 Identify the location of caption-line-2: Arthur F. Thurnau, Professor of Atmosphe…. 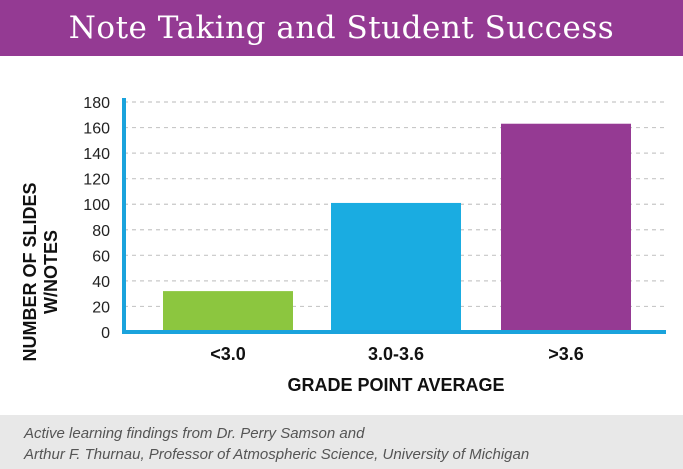
(277, 454).